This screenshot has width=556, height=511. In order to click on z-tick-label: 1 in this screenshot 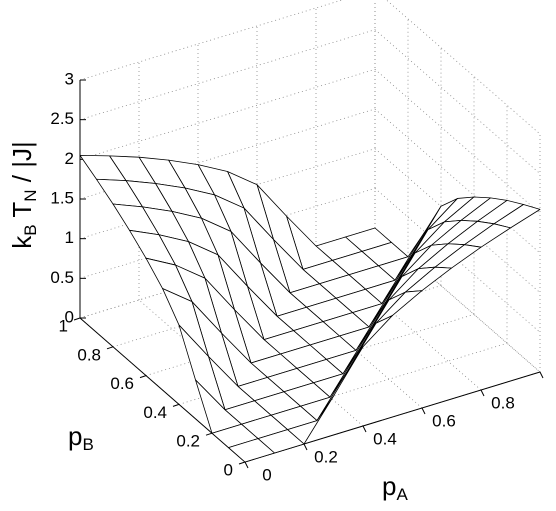, I will do `click(69, 237)`.